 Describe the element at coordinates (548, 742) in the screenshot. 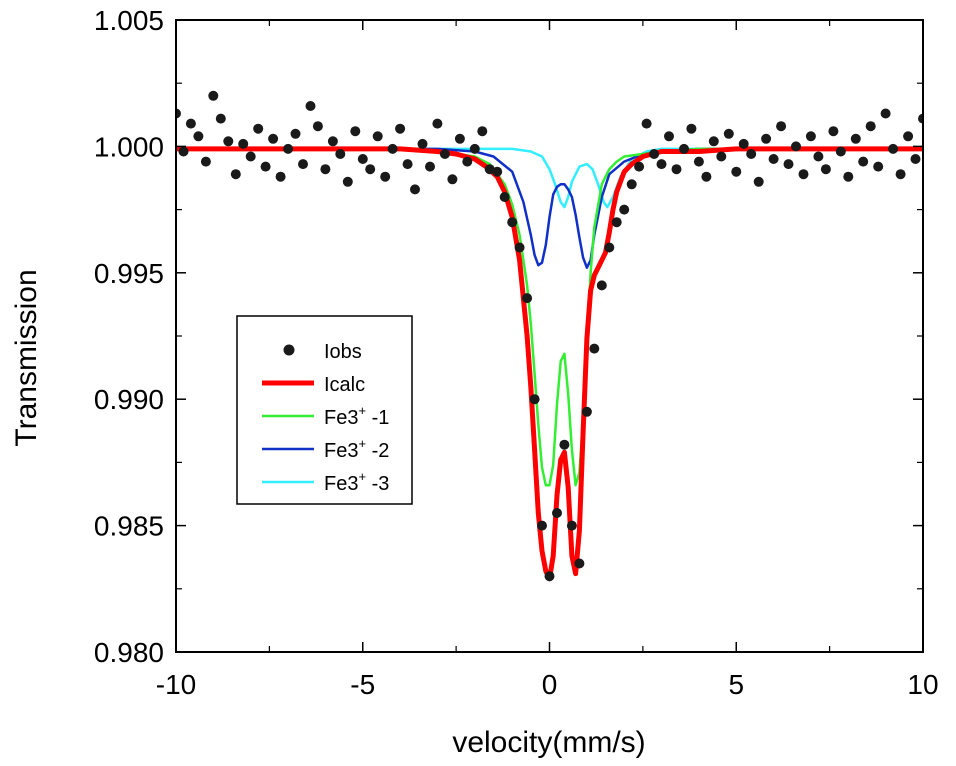

I see `x-axis-title: velocity(mm/s)` at that location.